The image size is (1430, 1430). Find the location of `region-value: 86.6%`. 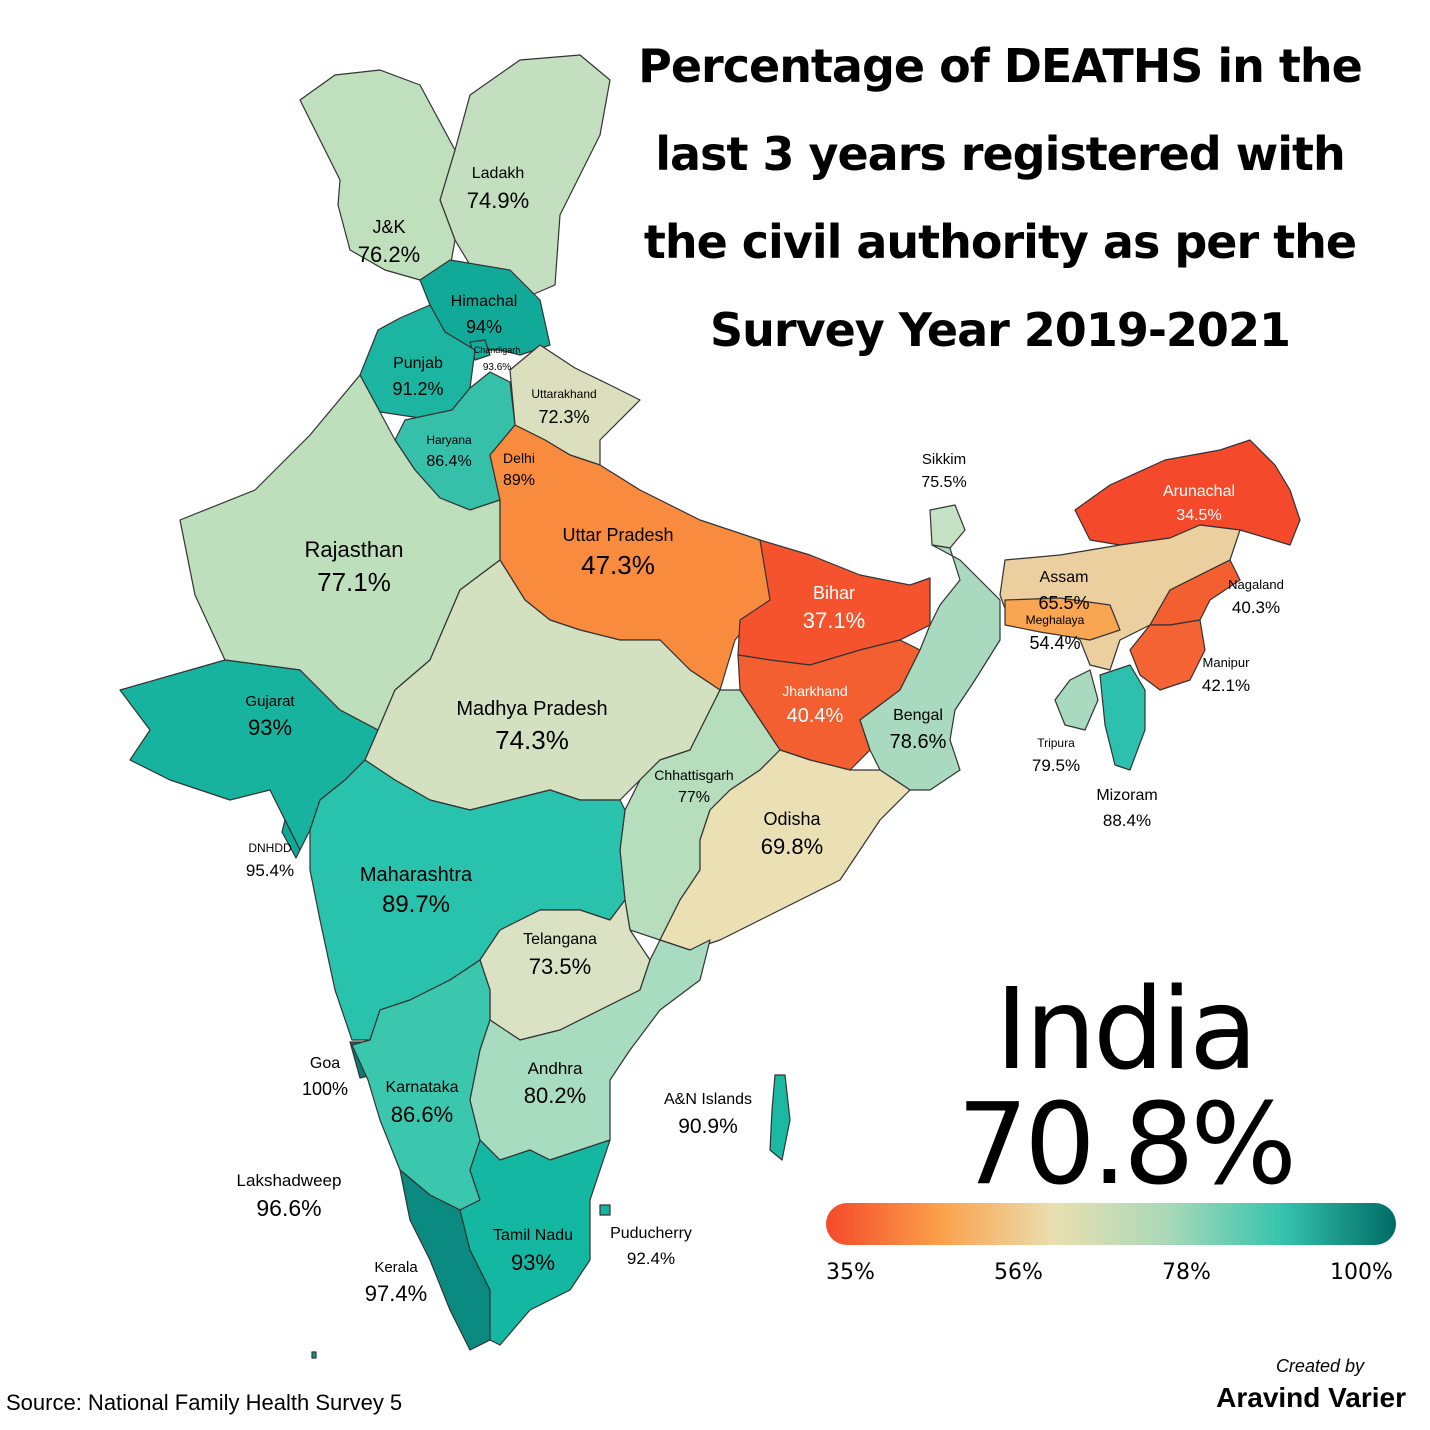

region-value: 86.6% is located at coordinates (422, 1114).